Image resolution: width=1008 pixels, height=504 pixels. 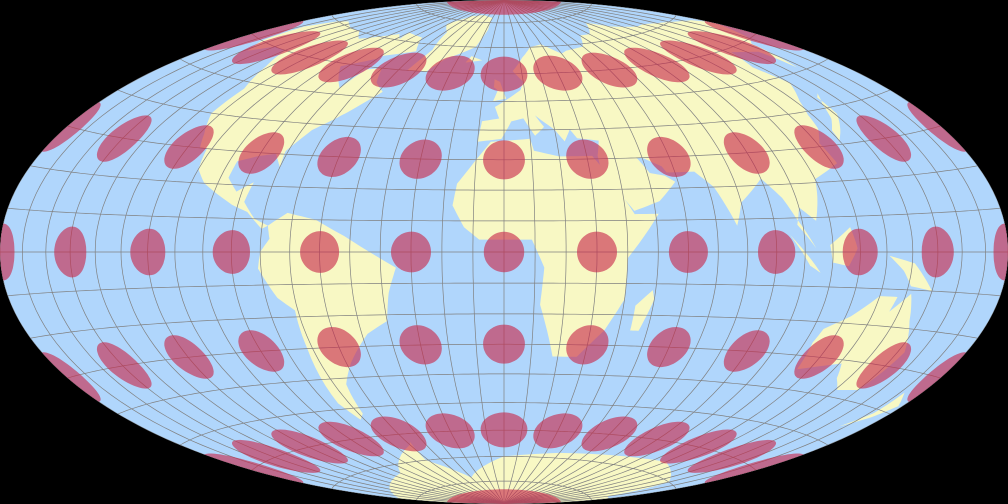 What do you see at coordinates (402, 44) in the screenshot?
I see `land-baffin` at bounding box center [402, 44].